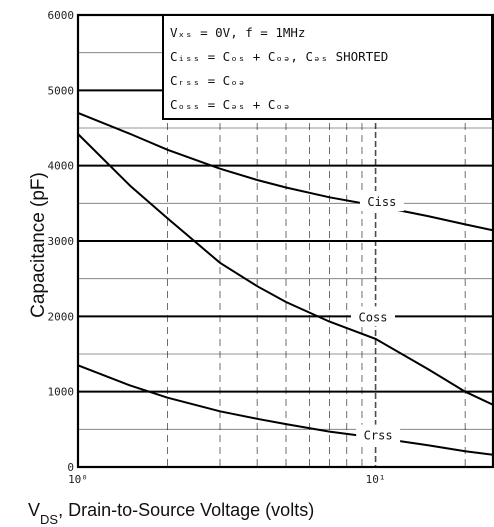  I want to click on x-tick-label: 10¹, so click(376, 479).